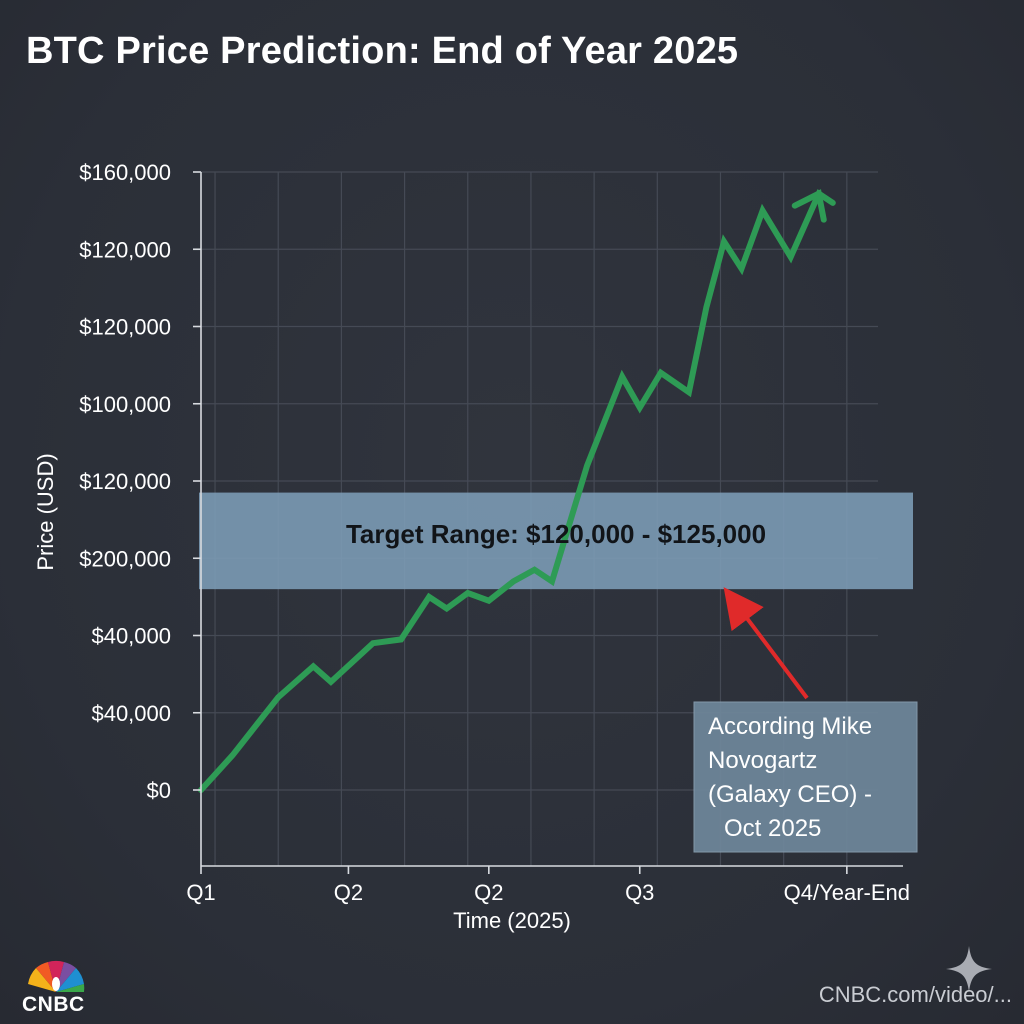 This screenshot has height=1024, width=1024. I want to click on x-tick-label: Q4/Year-End, so click(847, 892).